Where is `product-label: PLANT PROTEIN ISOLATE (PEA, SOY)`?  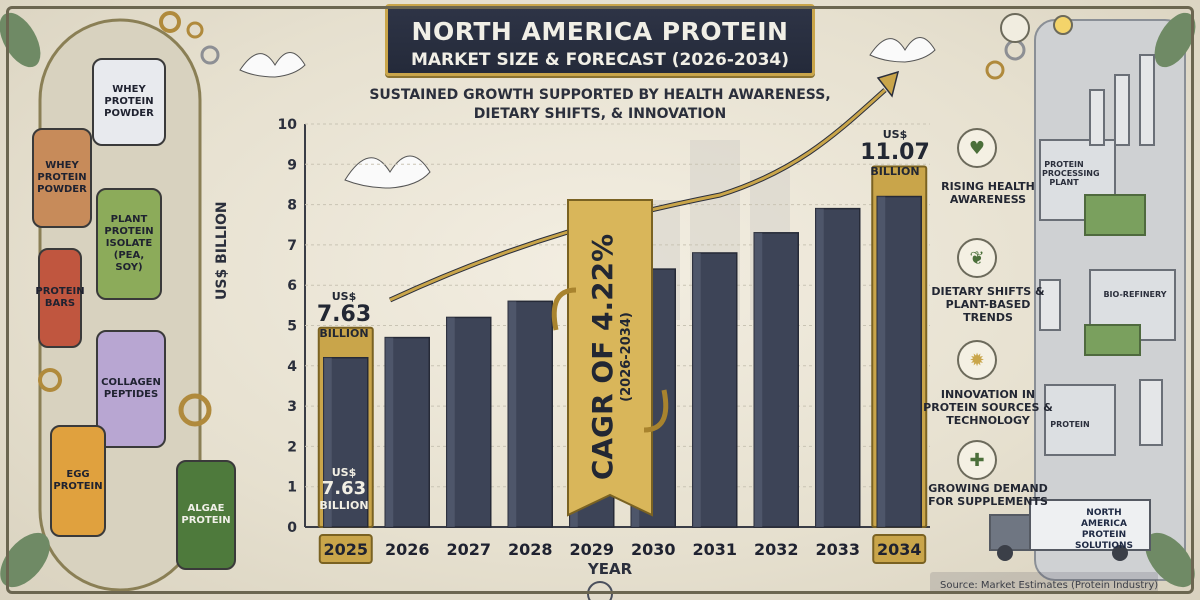 product-label: PLANT PROTEIN ISOLATE (PEA, SOY) is located at coordinates (129, 243).